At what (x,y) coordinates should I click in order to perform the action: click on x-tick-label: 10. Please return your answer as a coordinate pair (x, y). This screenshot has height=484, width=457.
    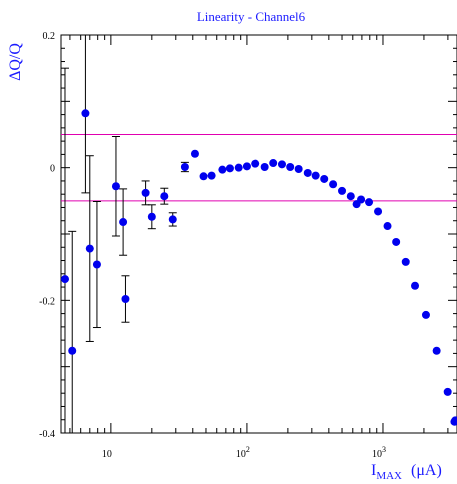
    Looking at the image, I should click on (107, 454).